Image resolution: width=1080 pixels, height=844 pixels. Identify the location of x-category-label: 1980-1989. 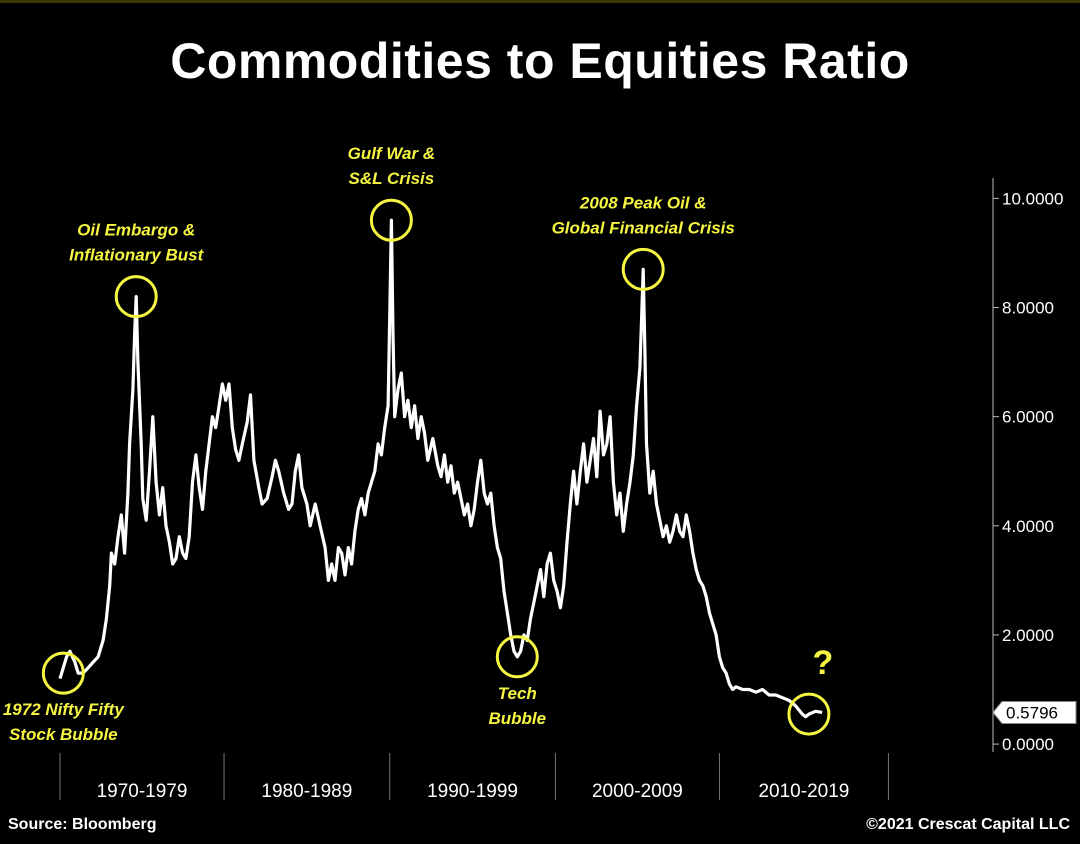
(306, 791).